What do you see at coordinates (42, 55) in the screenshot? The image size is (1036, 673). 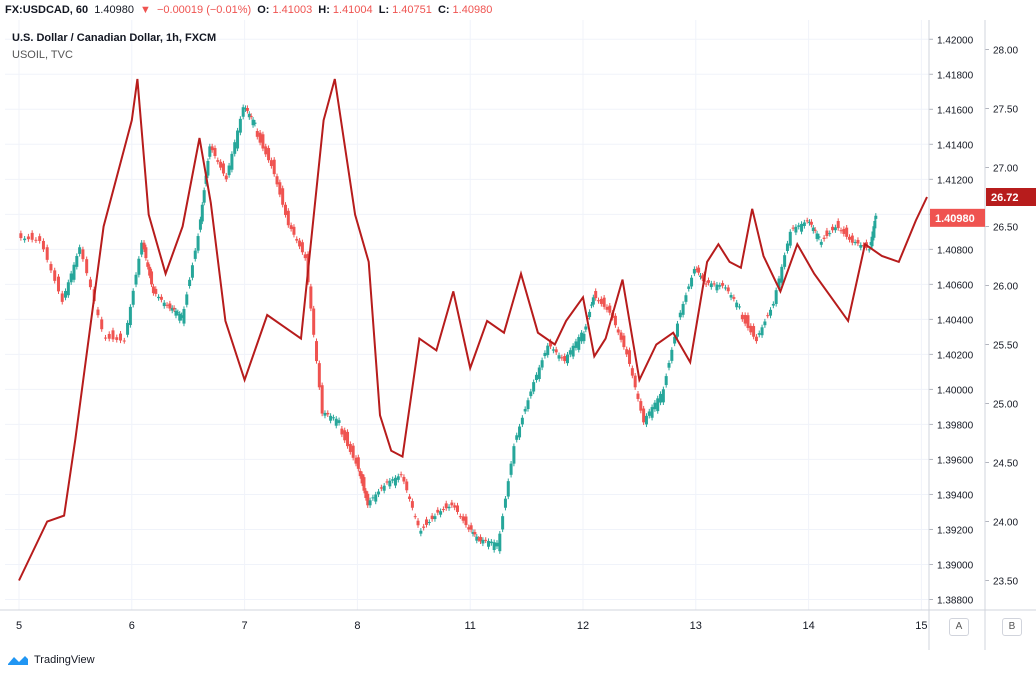 I see `overlay-series-legend: USOIL, TVC` at bounding box center [42, 55].